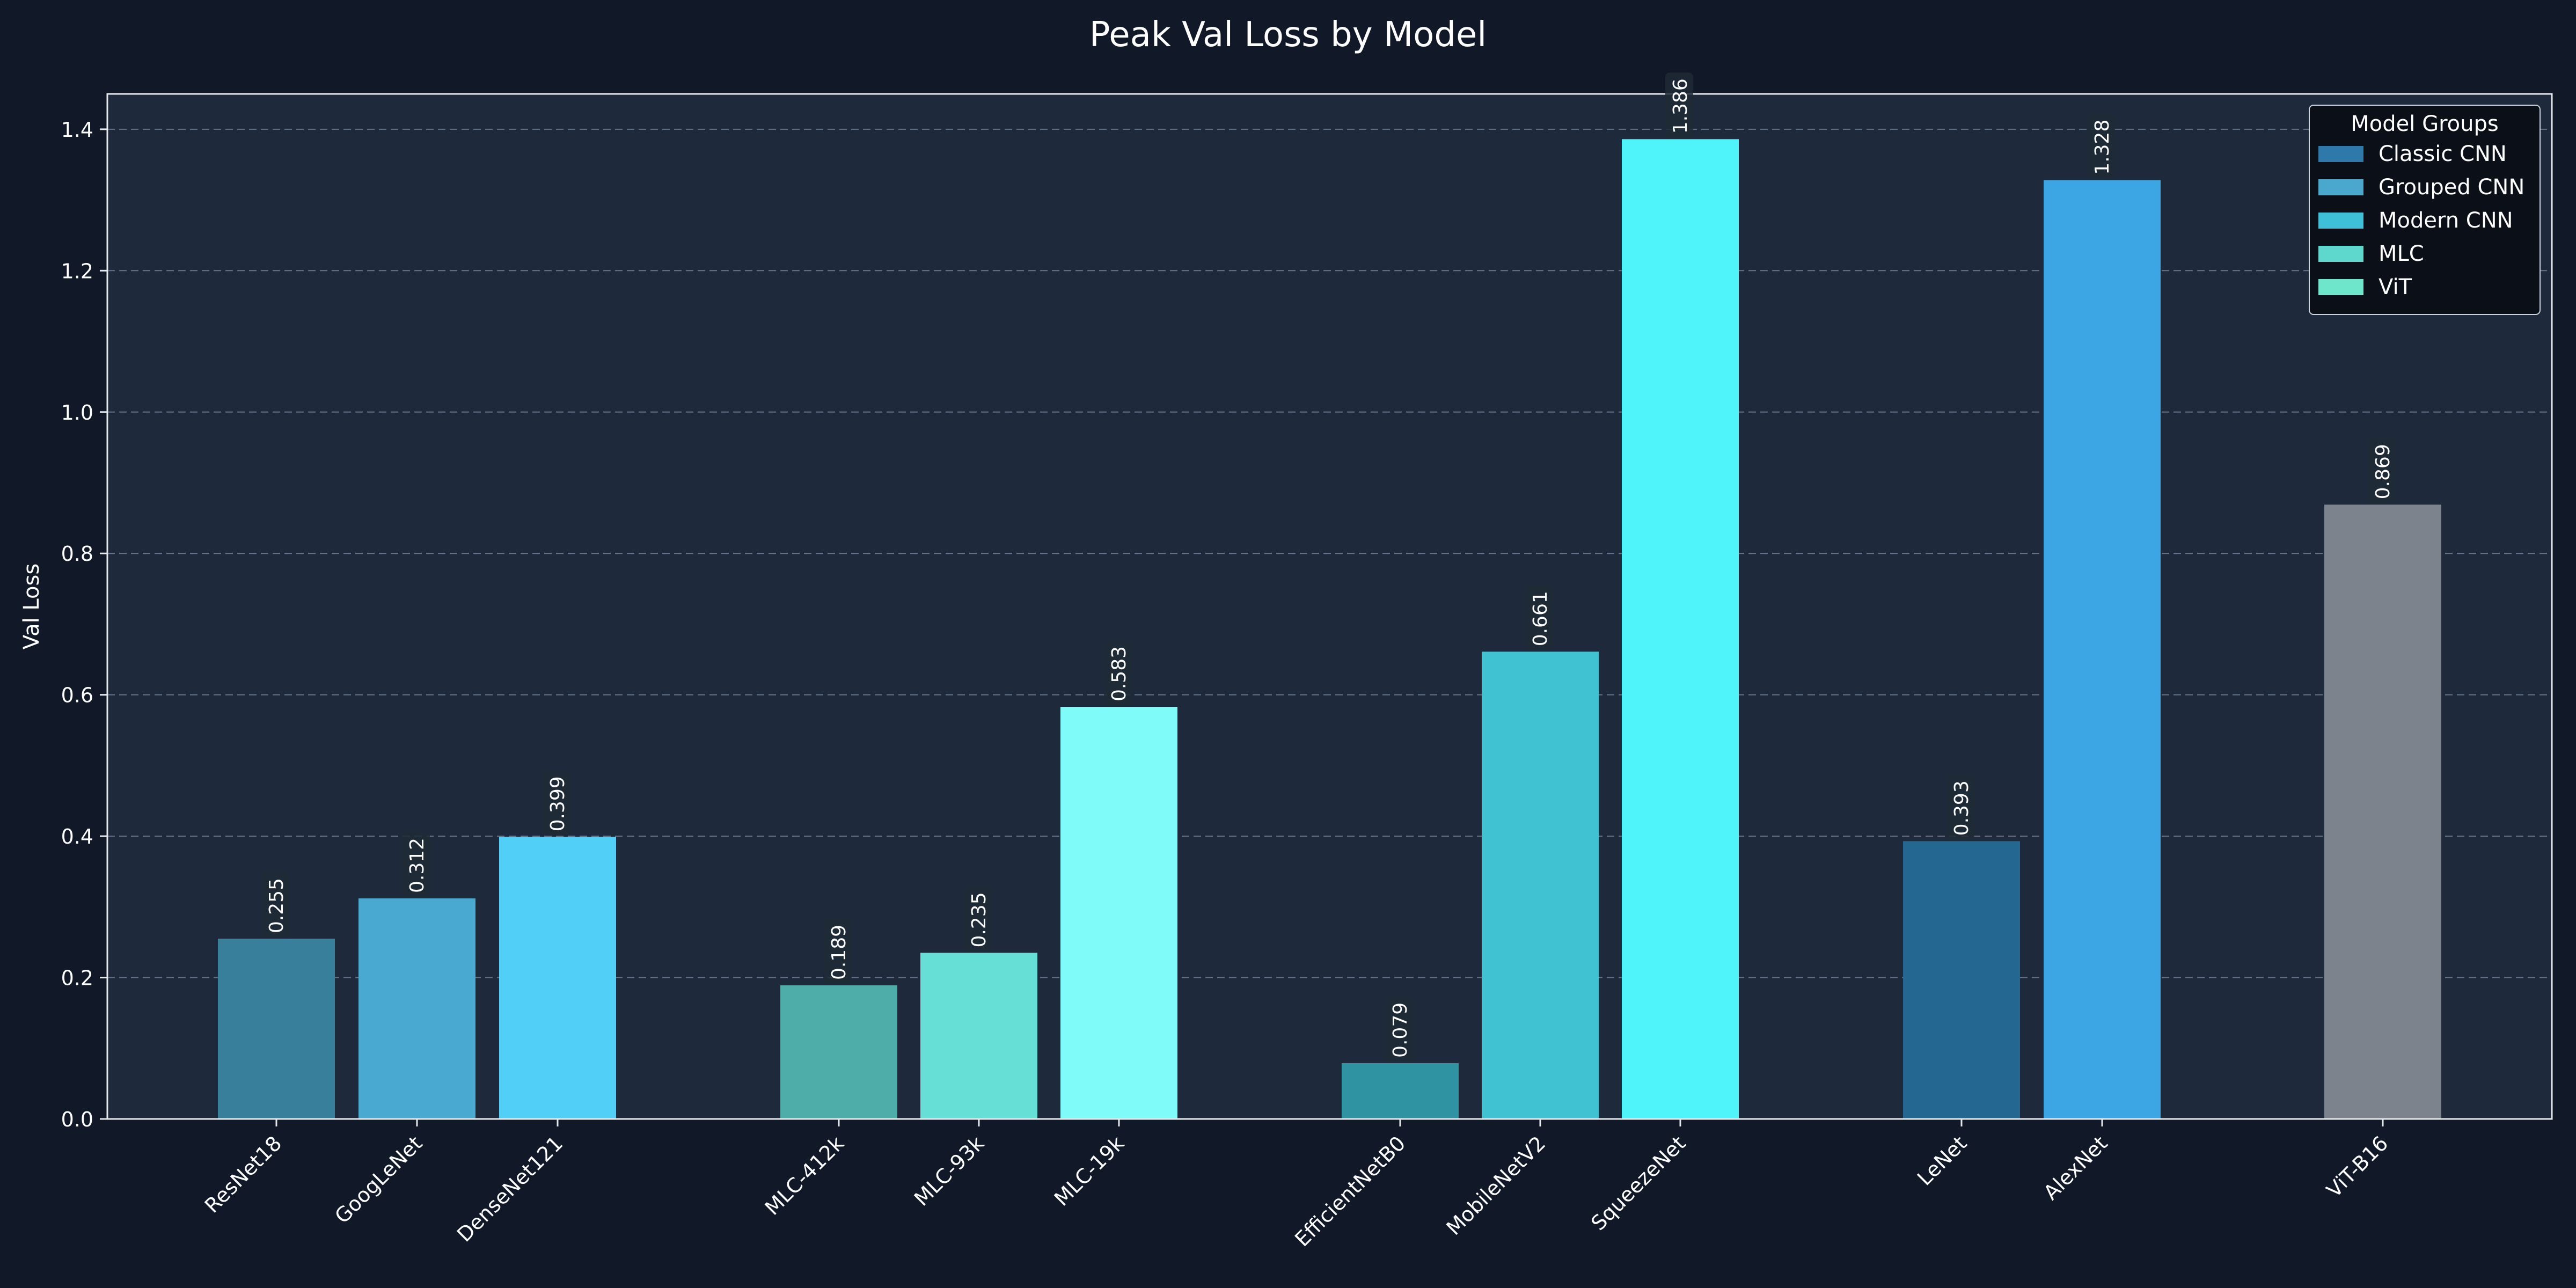  Describe the element at coordinates (2102, 649) in the screenshot. I see `bar-alexnet` at that location.